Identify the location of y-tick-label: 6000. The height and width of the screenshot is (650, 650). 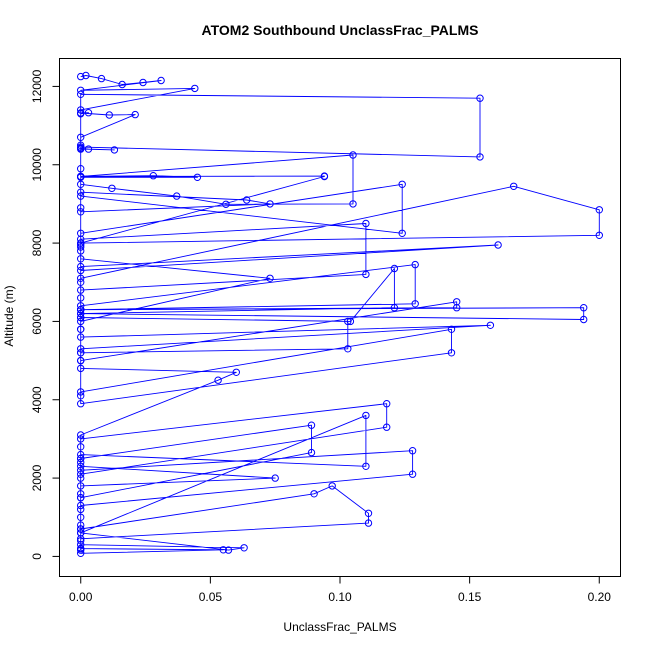
(37, 321).